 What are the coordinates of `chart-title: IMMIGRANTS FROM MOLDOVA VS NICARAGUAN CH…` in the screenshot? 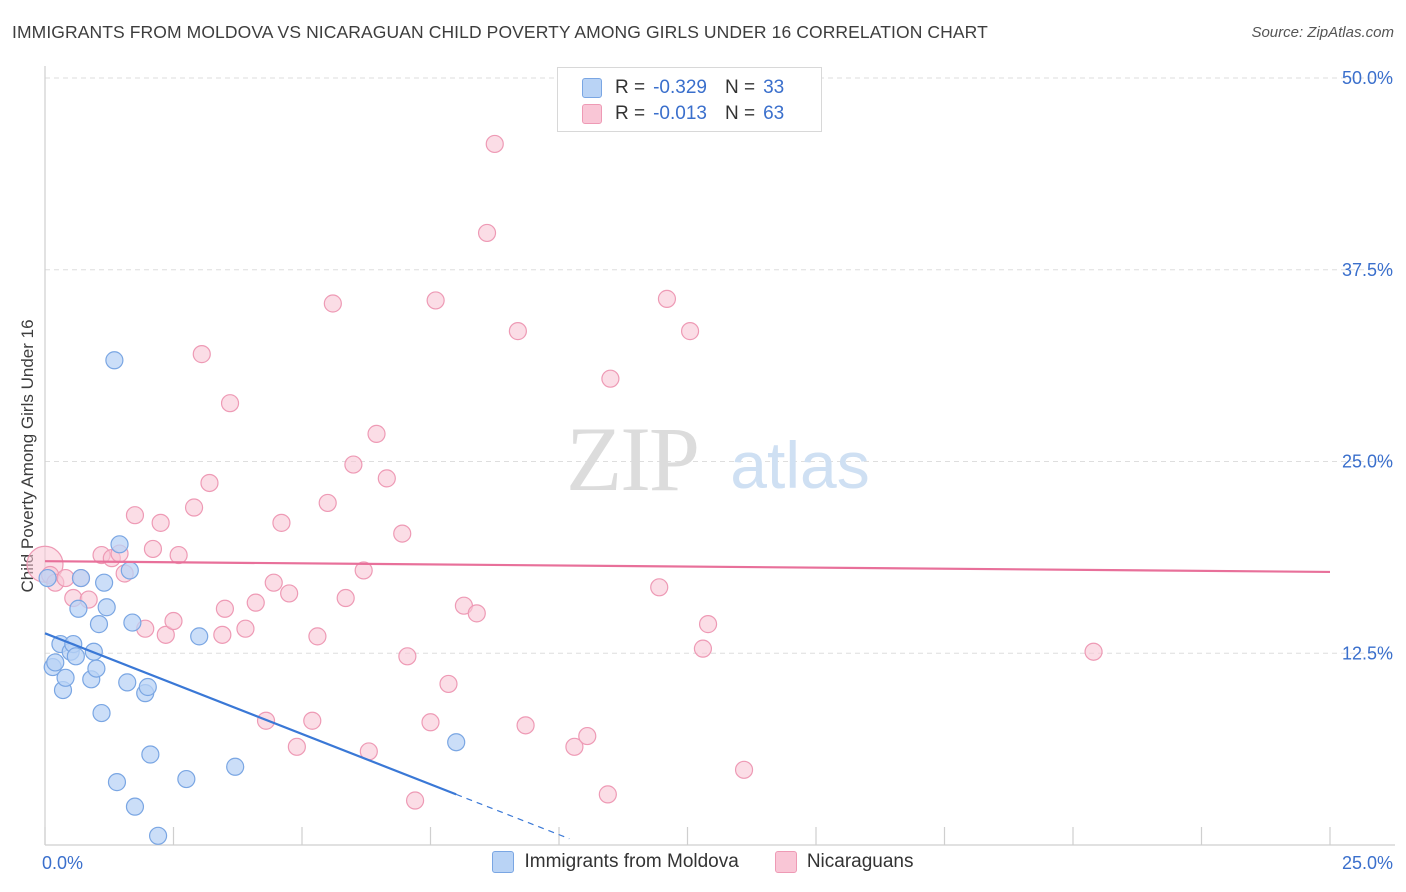 It's located at (500, 32).